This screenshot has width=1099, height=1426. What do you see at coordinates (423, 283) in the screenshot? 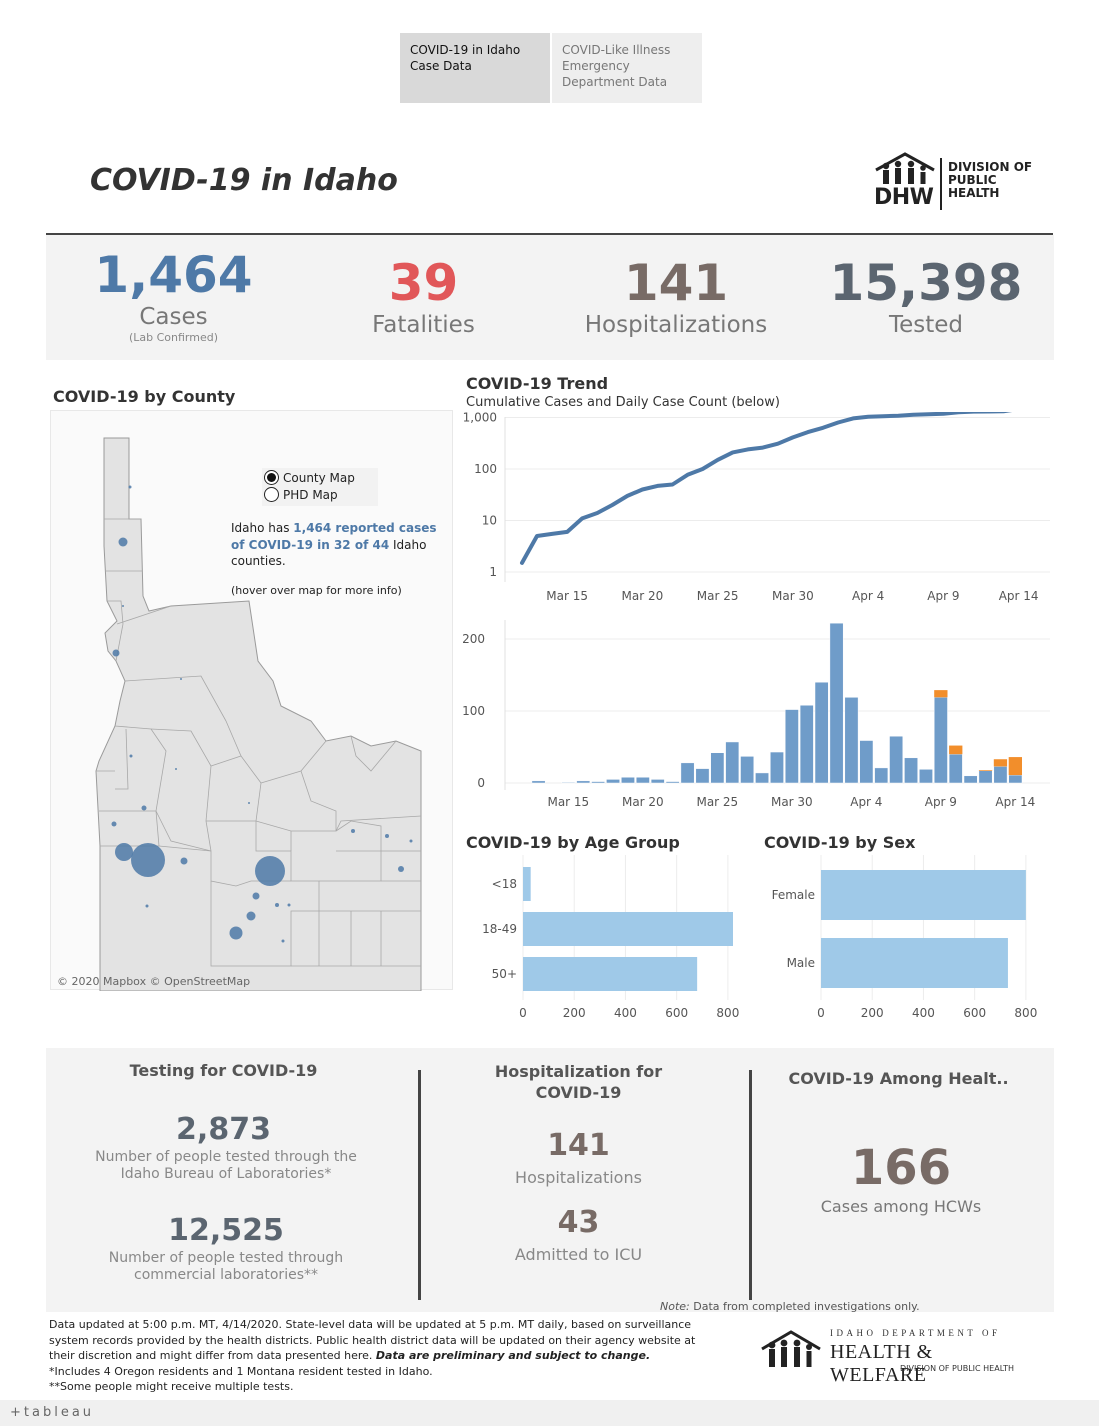
I see `fatalities-value: 39` at bounding box center [423, 283].